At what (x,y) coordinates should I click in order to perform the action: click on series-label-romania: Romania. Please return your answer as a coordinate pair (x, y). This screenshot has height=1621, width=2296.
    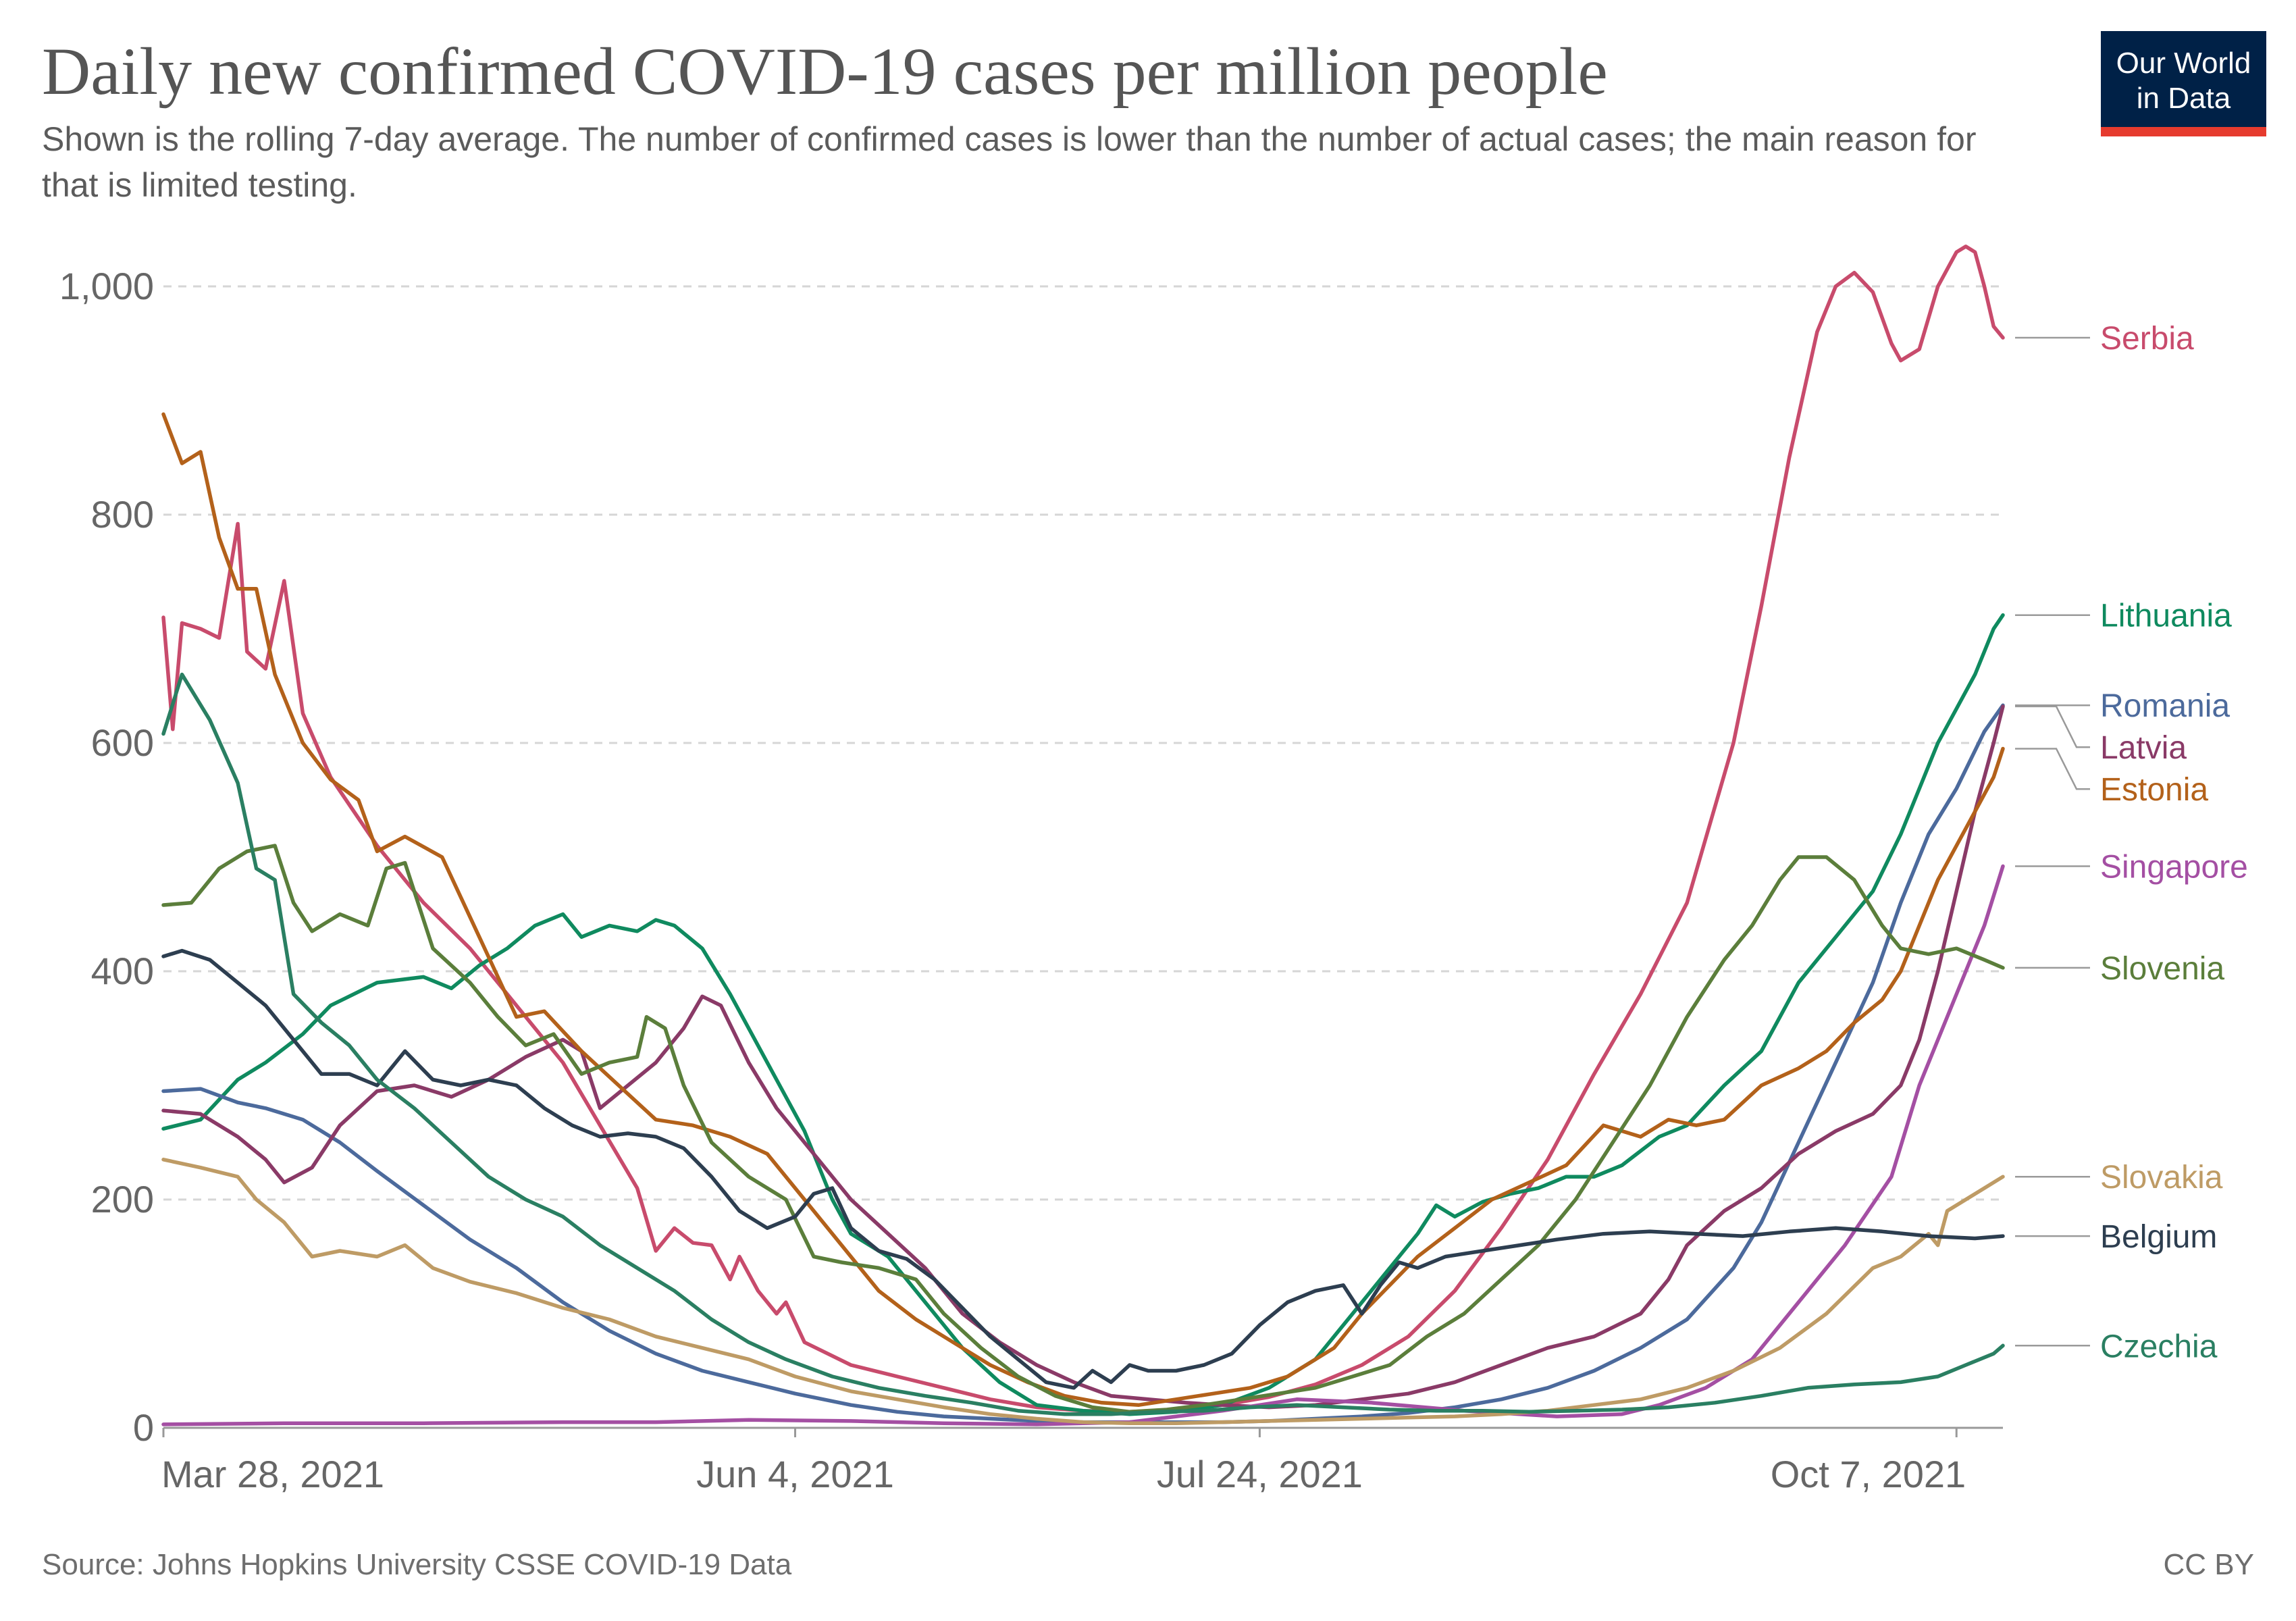
    Looking at the image, I should click on (2165, 706).